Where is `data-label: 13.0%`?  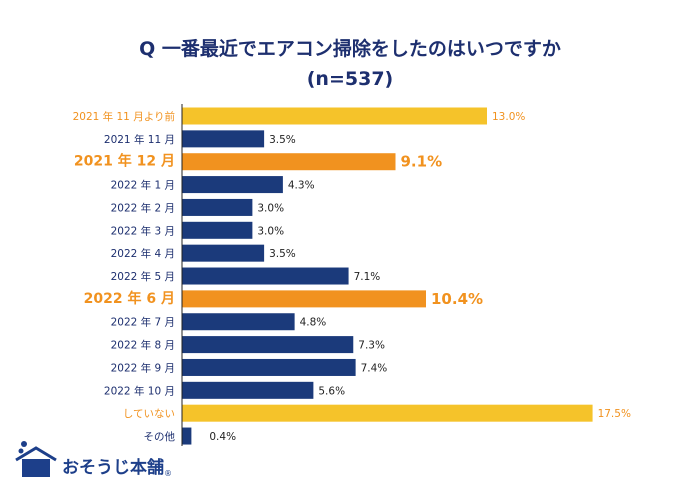
data-label: 13.0% is located at coordinates (508, 117).